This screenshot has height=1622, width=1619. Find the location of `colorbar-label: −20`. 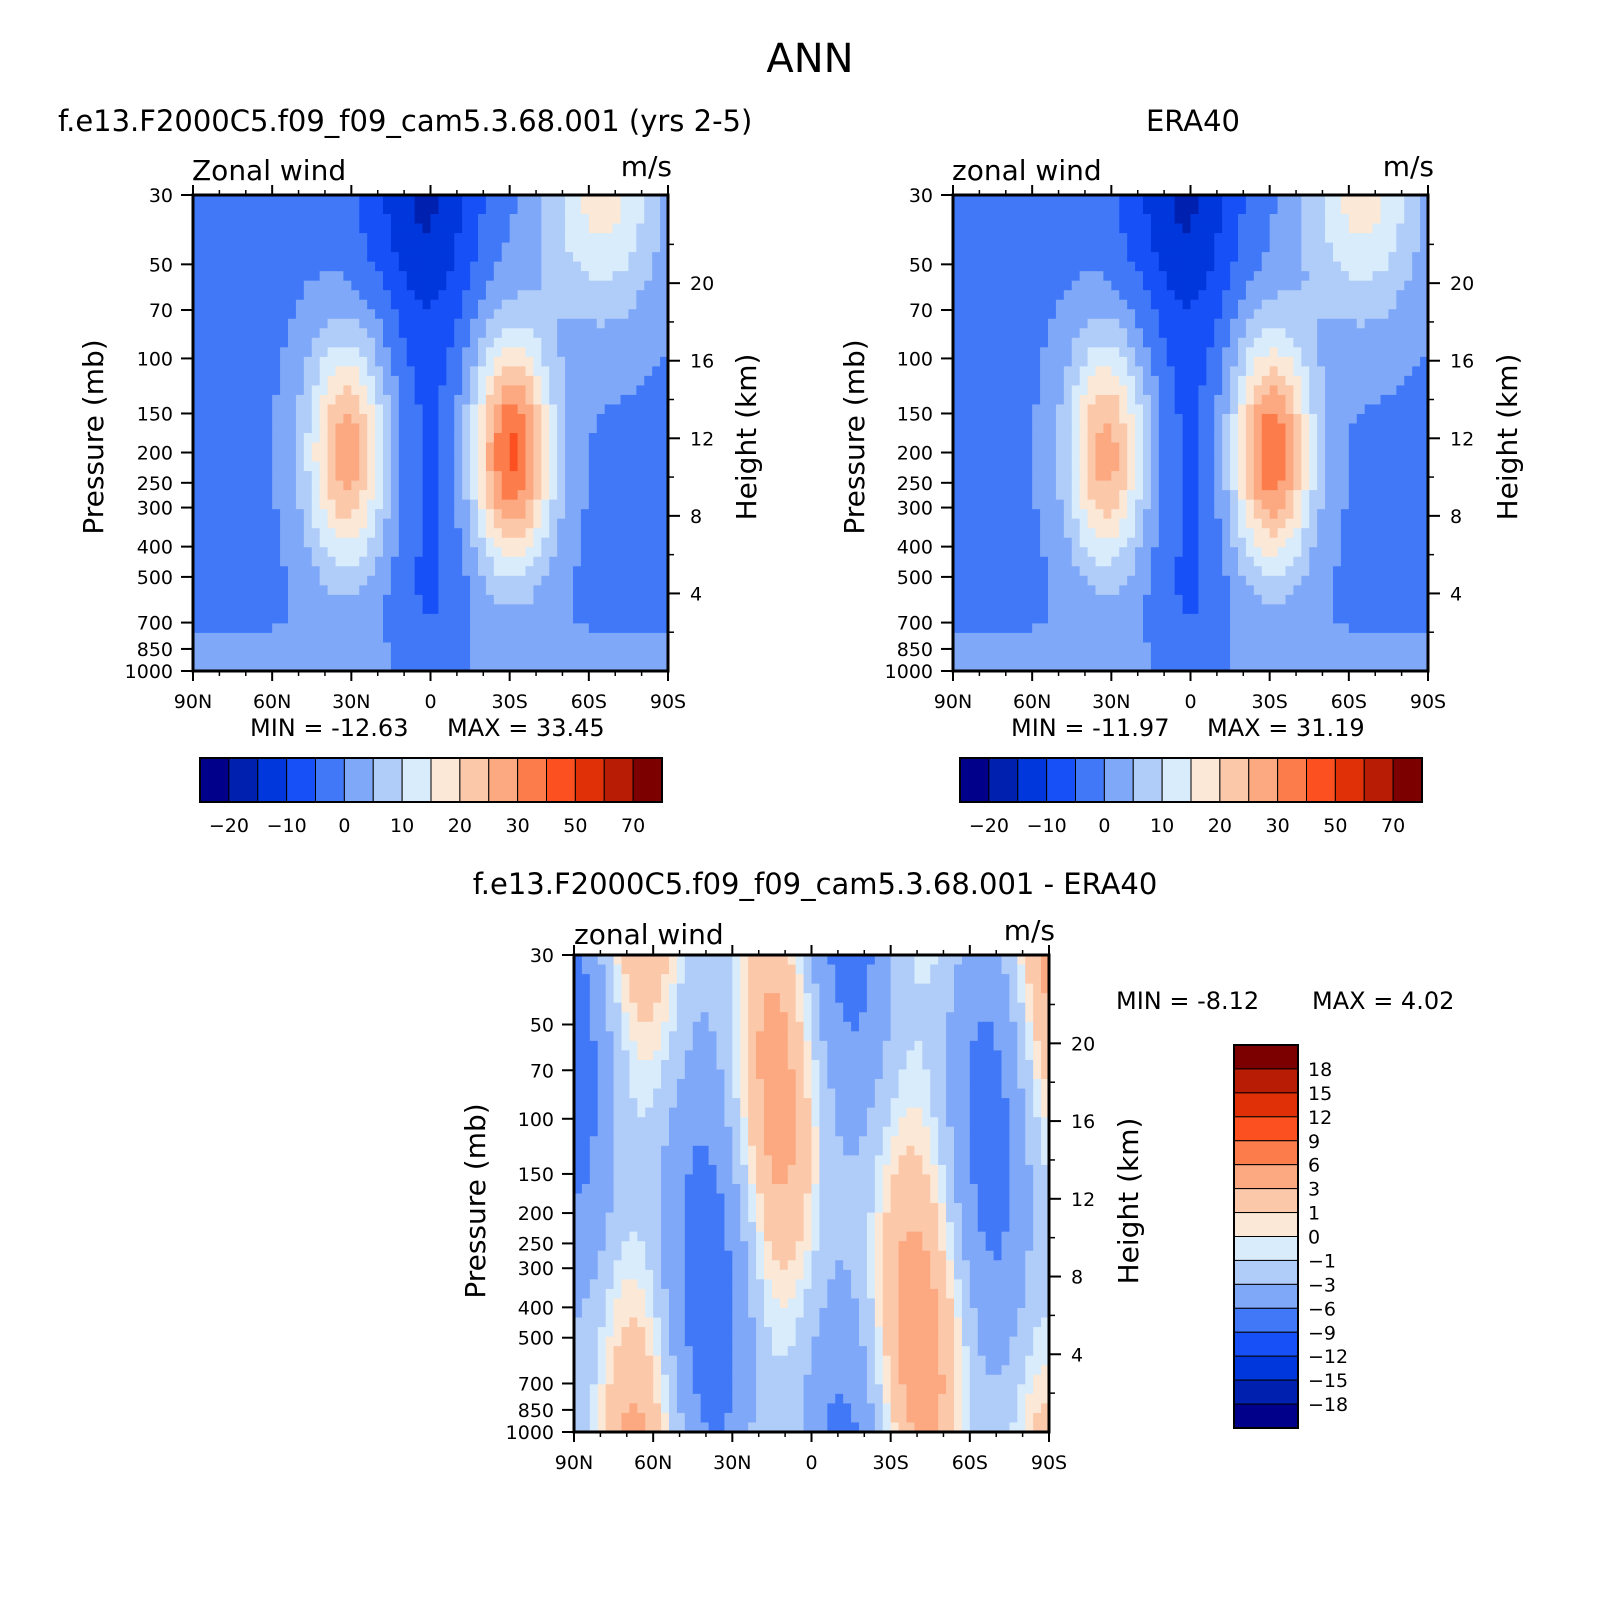

colorbar-label: −20 is located at coordinates (229, 826).